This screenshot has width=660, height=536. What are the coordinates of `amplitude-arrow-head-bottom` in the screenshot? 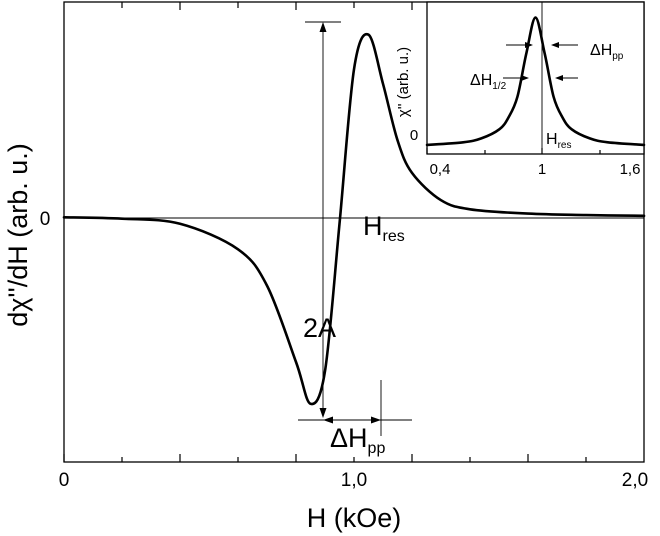 It's located at (323, 413).